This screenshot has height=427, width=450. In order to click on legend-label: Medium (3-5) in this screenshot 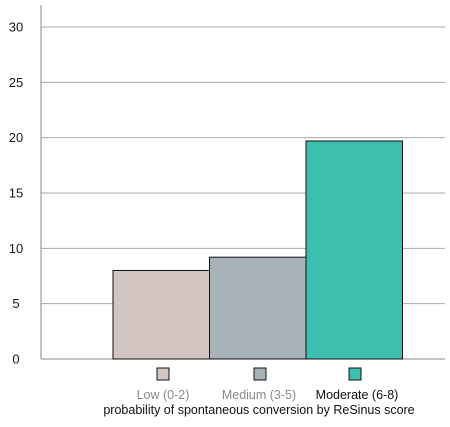, I will do `click(259, 395)`.